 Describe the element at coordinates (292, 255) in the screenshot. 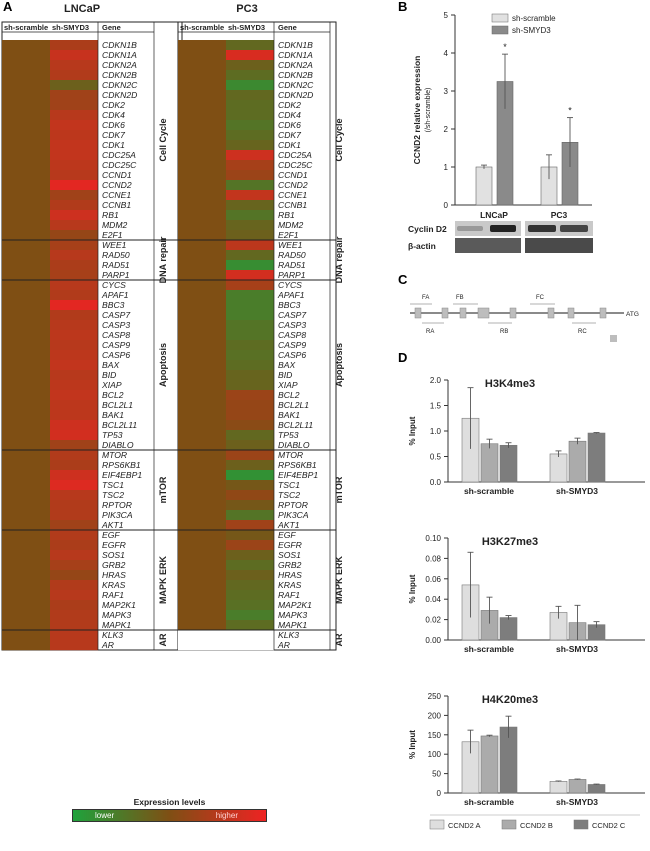

I see `gene-label: RAD50` at that location.